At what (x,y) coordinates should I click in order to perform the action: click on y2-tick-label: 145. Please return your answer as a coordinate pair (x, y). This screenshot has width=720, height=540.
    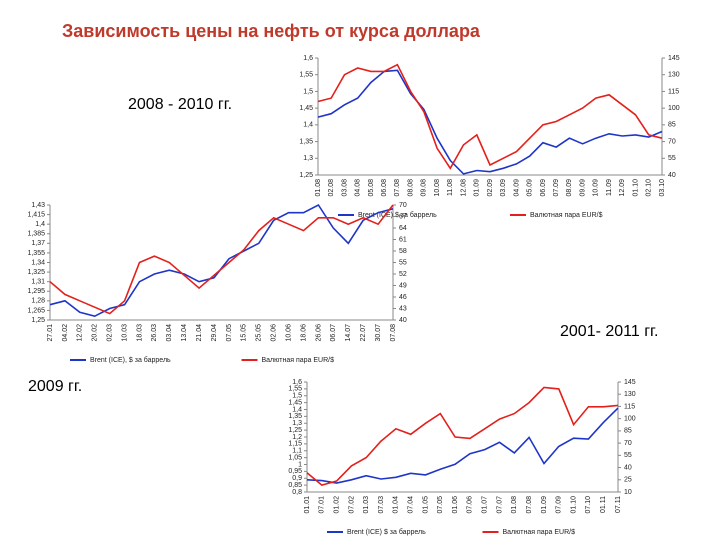
    Looking at the image, I should click on (630, 382).